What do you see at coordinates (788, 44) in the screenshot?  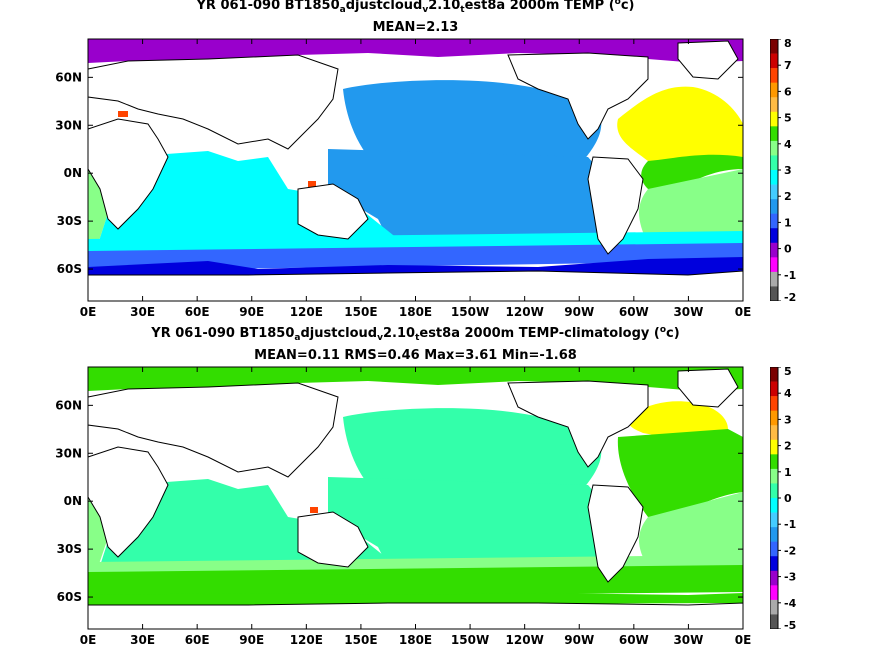 I see `colorbar-label: 8` at bounding box center [788, 44].